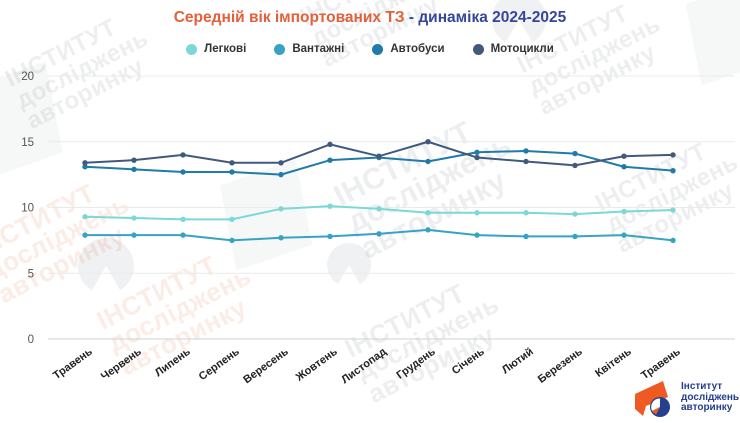 Image resolution: width=740 pixels, height=423 pixels. I want to click on x-axis-label: Червень, so click(121, 364).